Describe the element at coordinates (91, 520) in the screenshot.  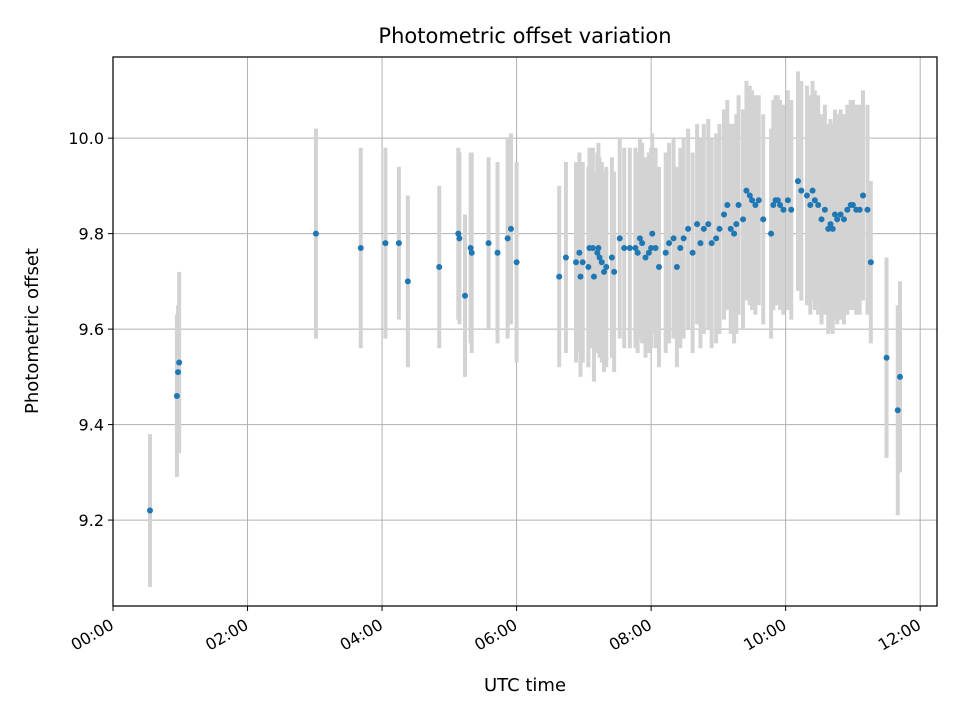
I see `y-tick-label: 9.2` at that location.